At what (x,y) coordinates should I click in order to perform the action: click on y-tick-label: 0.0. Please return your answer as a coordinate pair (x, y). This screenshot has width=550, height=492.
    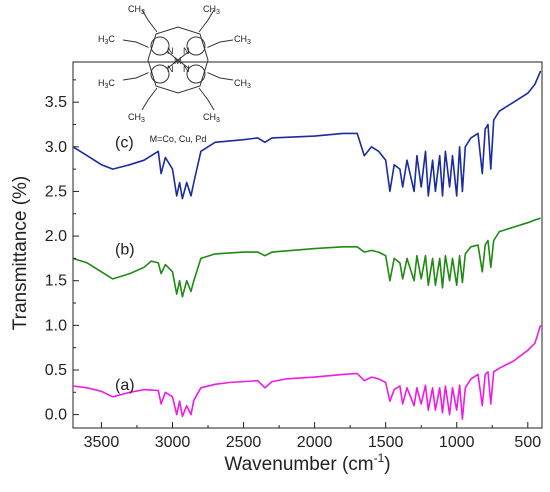
    Looking at the image, I should click on (56, 415).